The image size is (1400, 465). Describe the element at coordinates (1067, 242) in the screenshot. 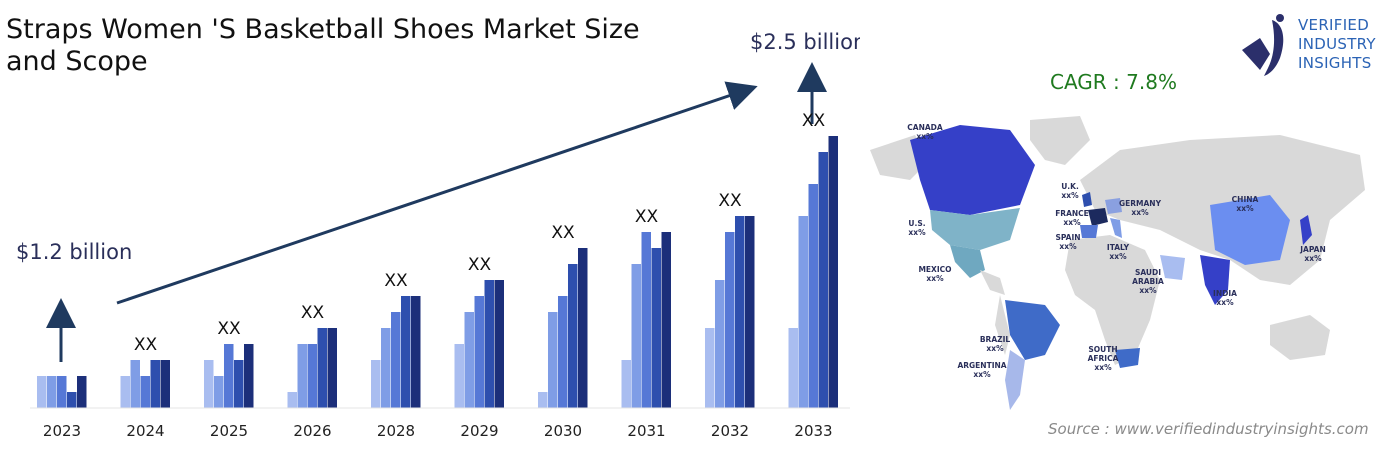

I see `map-label-spain: SPAIN xx%` at that location.